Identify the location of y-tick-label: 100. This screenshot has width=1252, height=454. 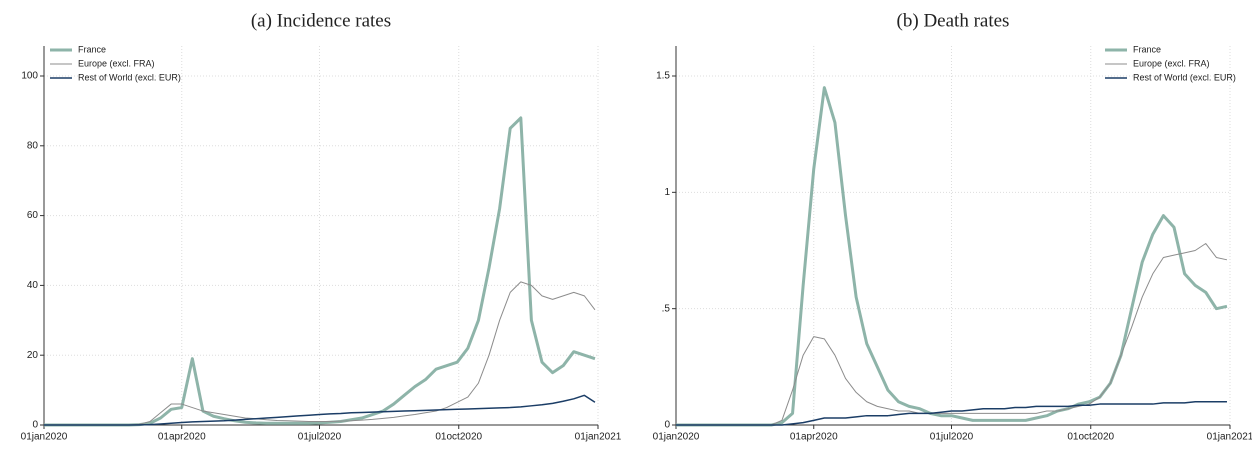
(29, 76).